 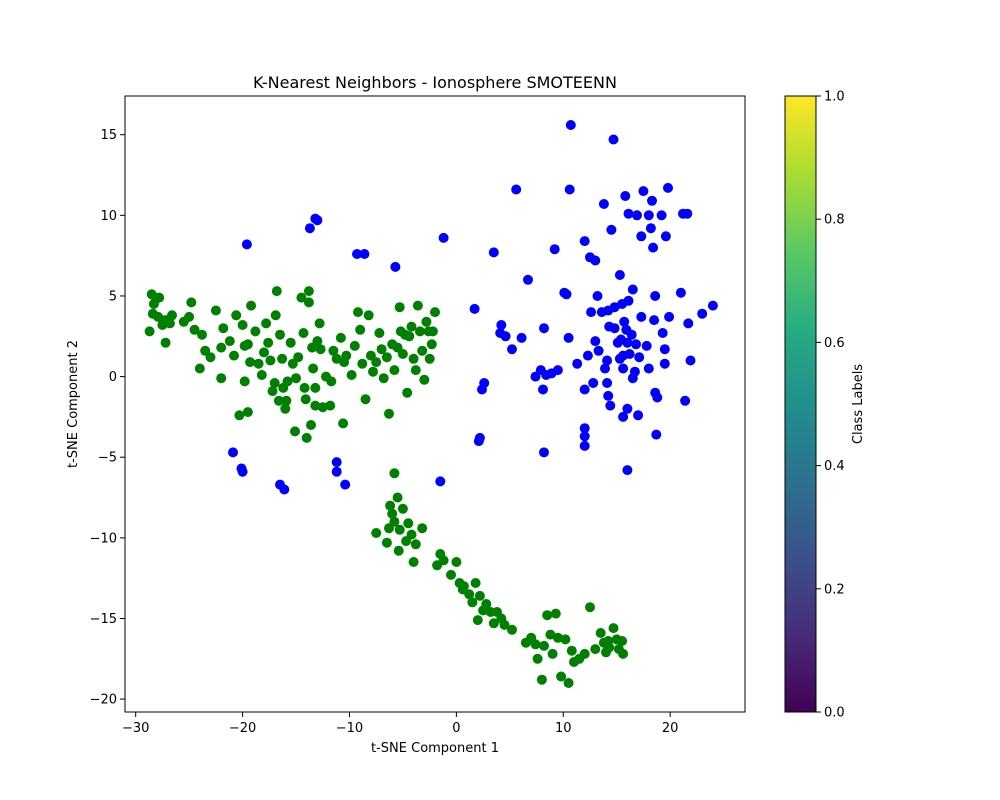 I want to click on x-axis-label: t-SNE Component 1, so click(x=435, y=748).